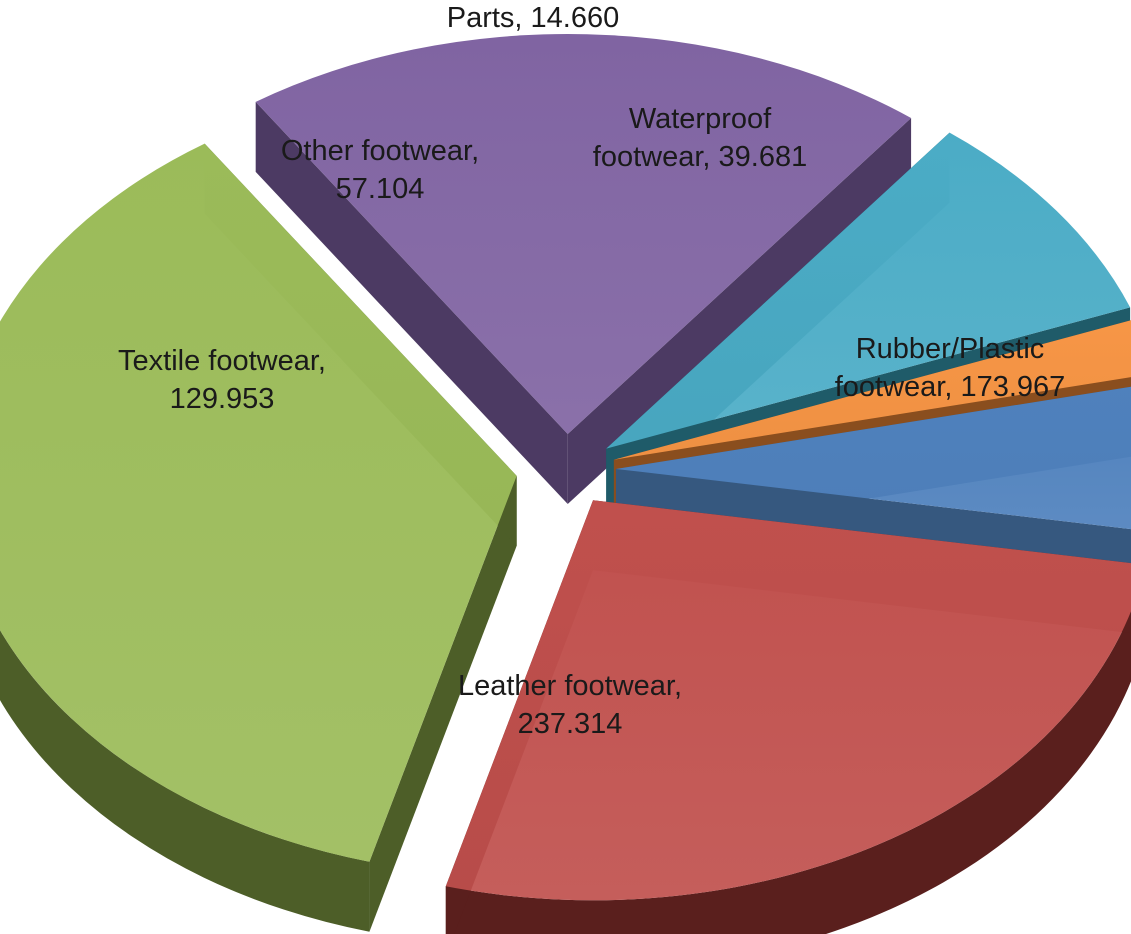 Image resolution: width=1131 pixels, height=934 pixels. I want to click on data-label: Rubber/Plastic footwear, 173.967, so click(950, 368).